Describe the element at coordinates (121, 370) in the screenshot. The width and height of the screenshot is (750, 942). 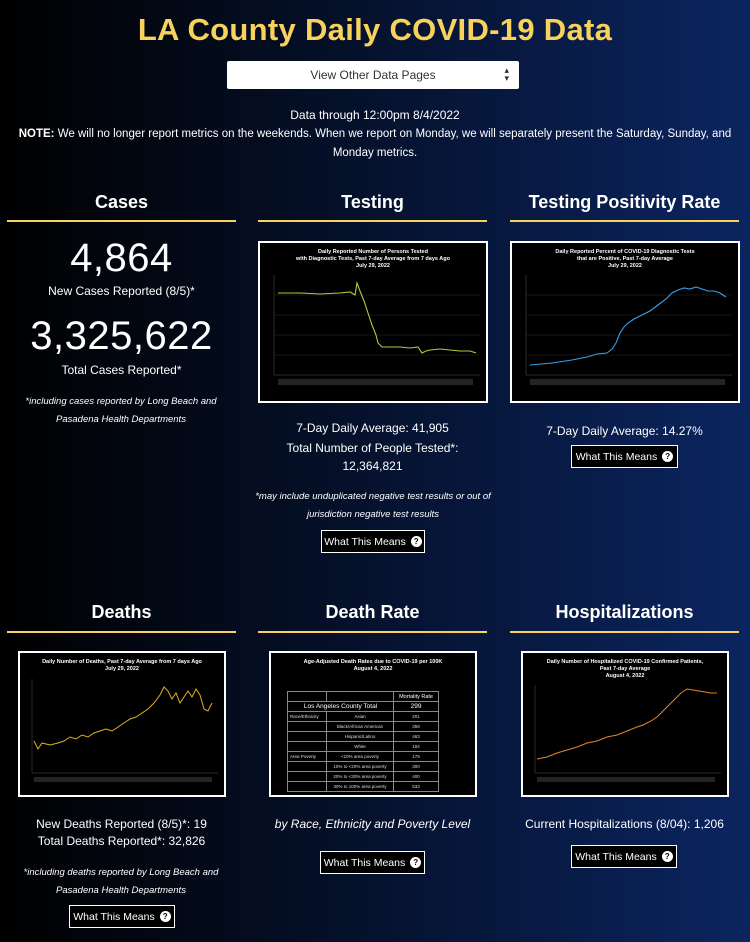
I see `total-cases-label: Total Cases Reported*` at that location.